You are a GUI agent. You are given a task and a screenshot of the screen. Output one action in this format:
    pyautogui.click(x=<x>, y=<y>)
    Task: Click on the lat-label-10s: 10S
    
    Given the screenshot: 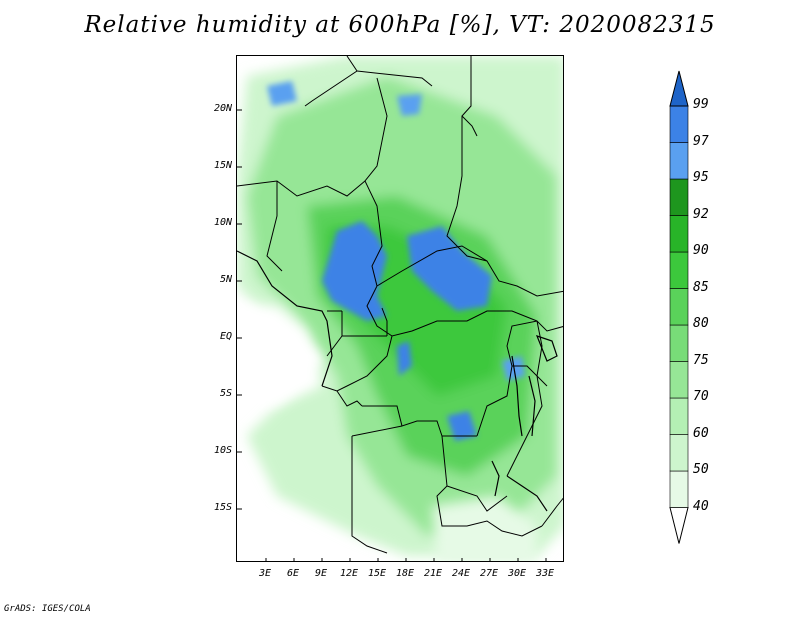 What is the action you would take?
    pyautogui.click(x=222, y=450)
    